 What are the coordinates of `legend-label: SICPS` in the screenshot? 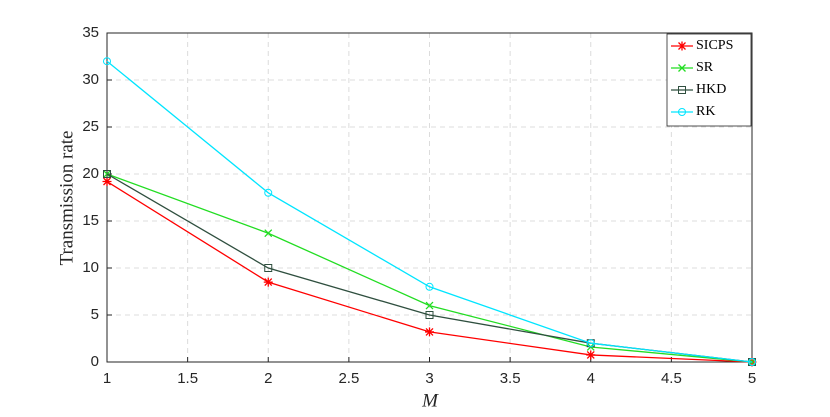 It's located at (714, 45).